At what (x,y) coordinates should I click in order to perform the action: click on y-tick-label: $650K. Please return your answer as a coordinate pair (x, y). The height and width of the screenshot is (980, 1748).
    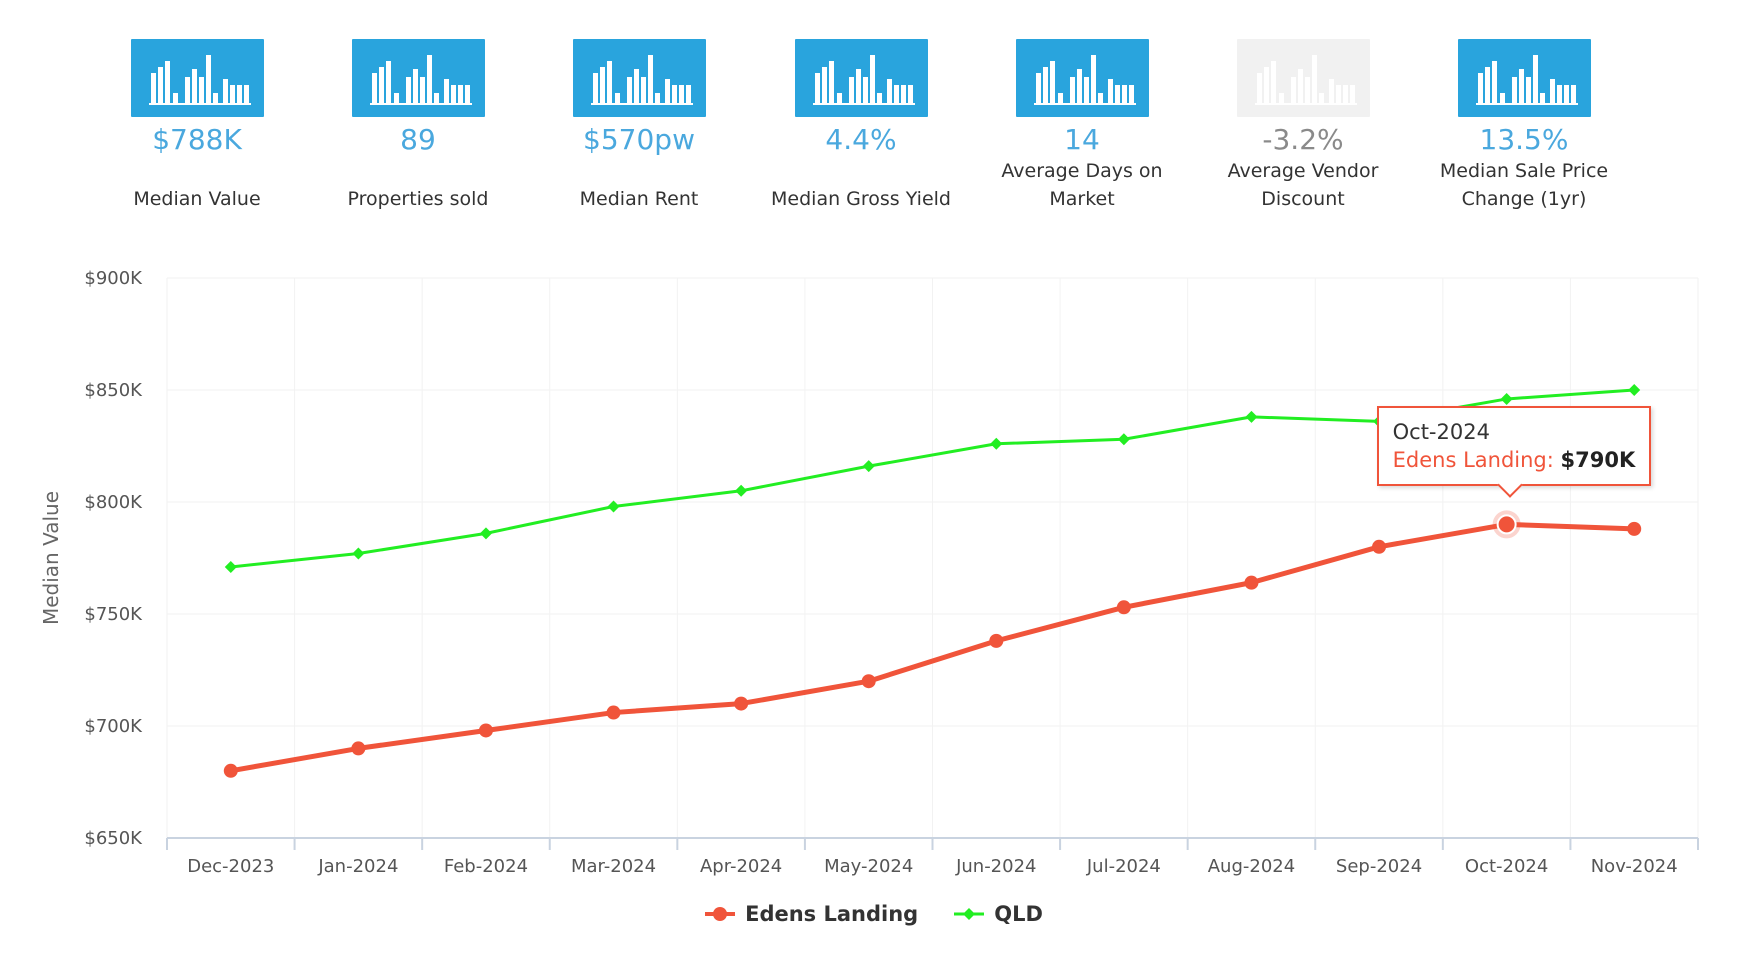
    Looking at the image, I should click on (113, 838).